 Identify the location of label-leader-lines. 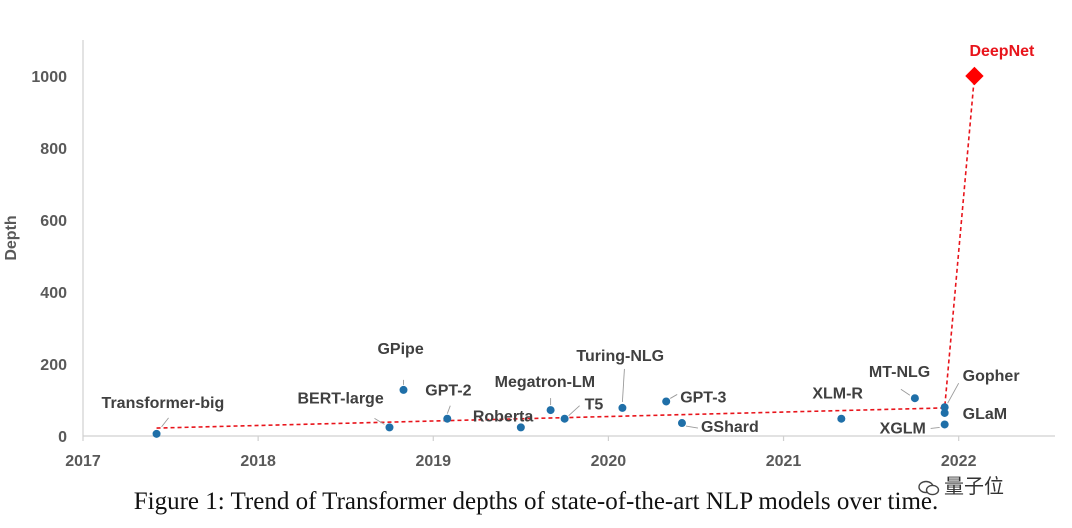
(560, 398).